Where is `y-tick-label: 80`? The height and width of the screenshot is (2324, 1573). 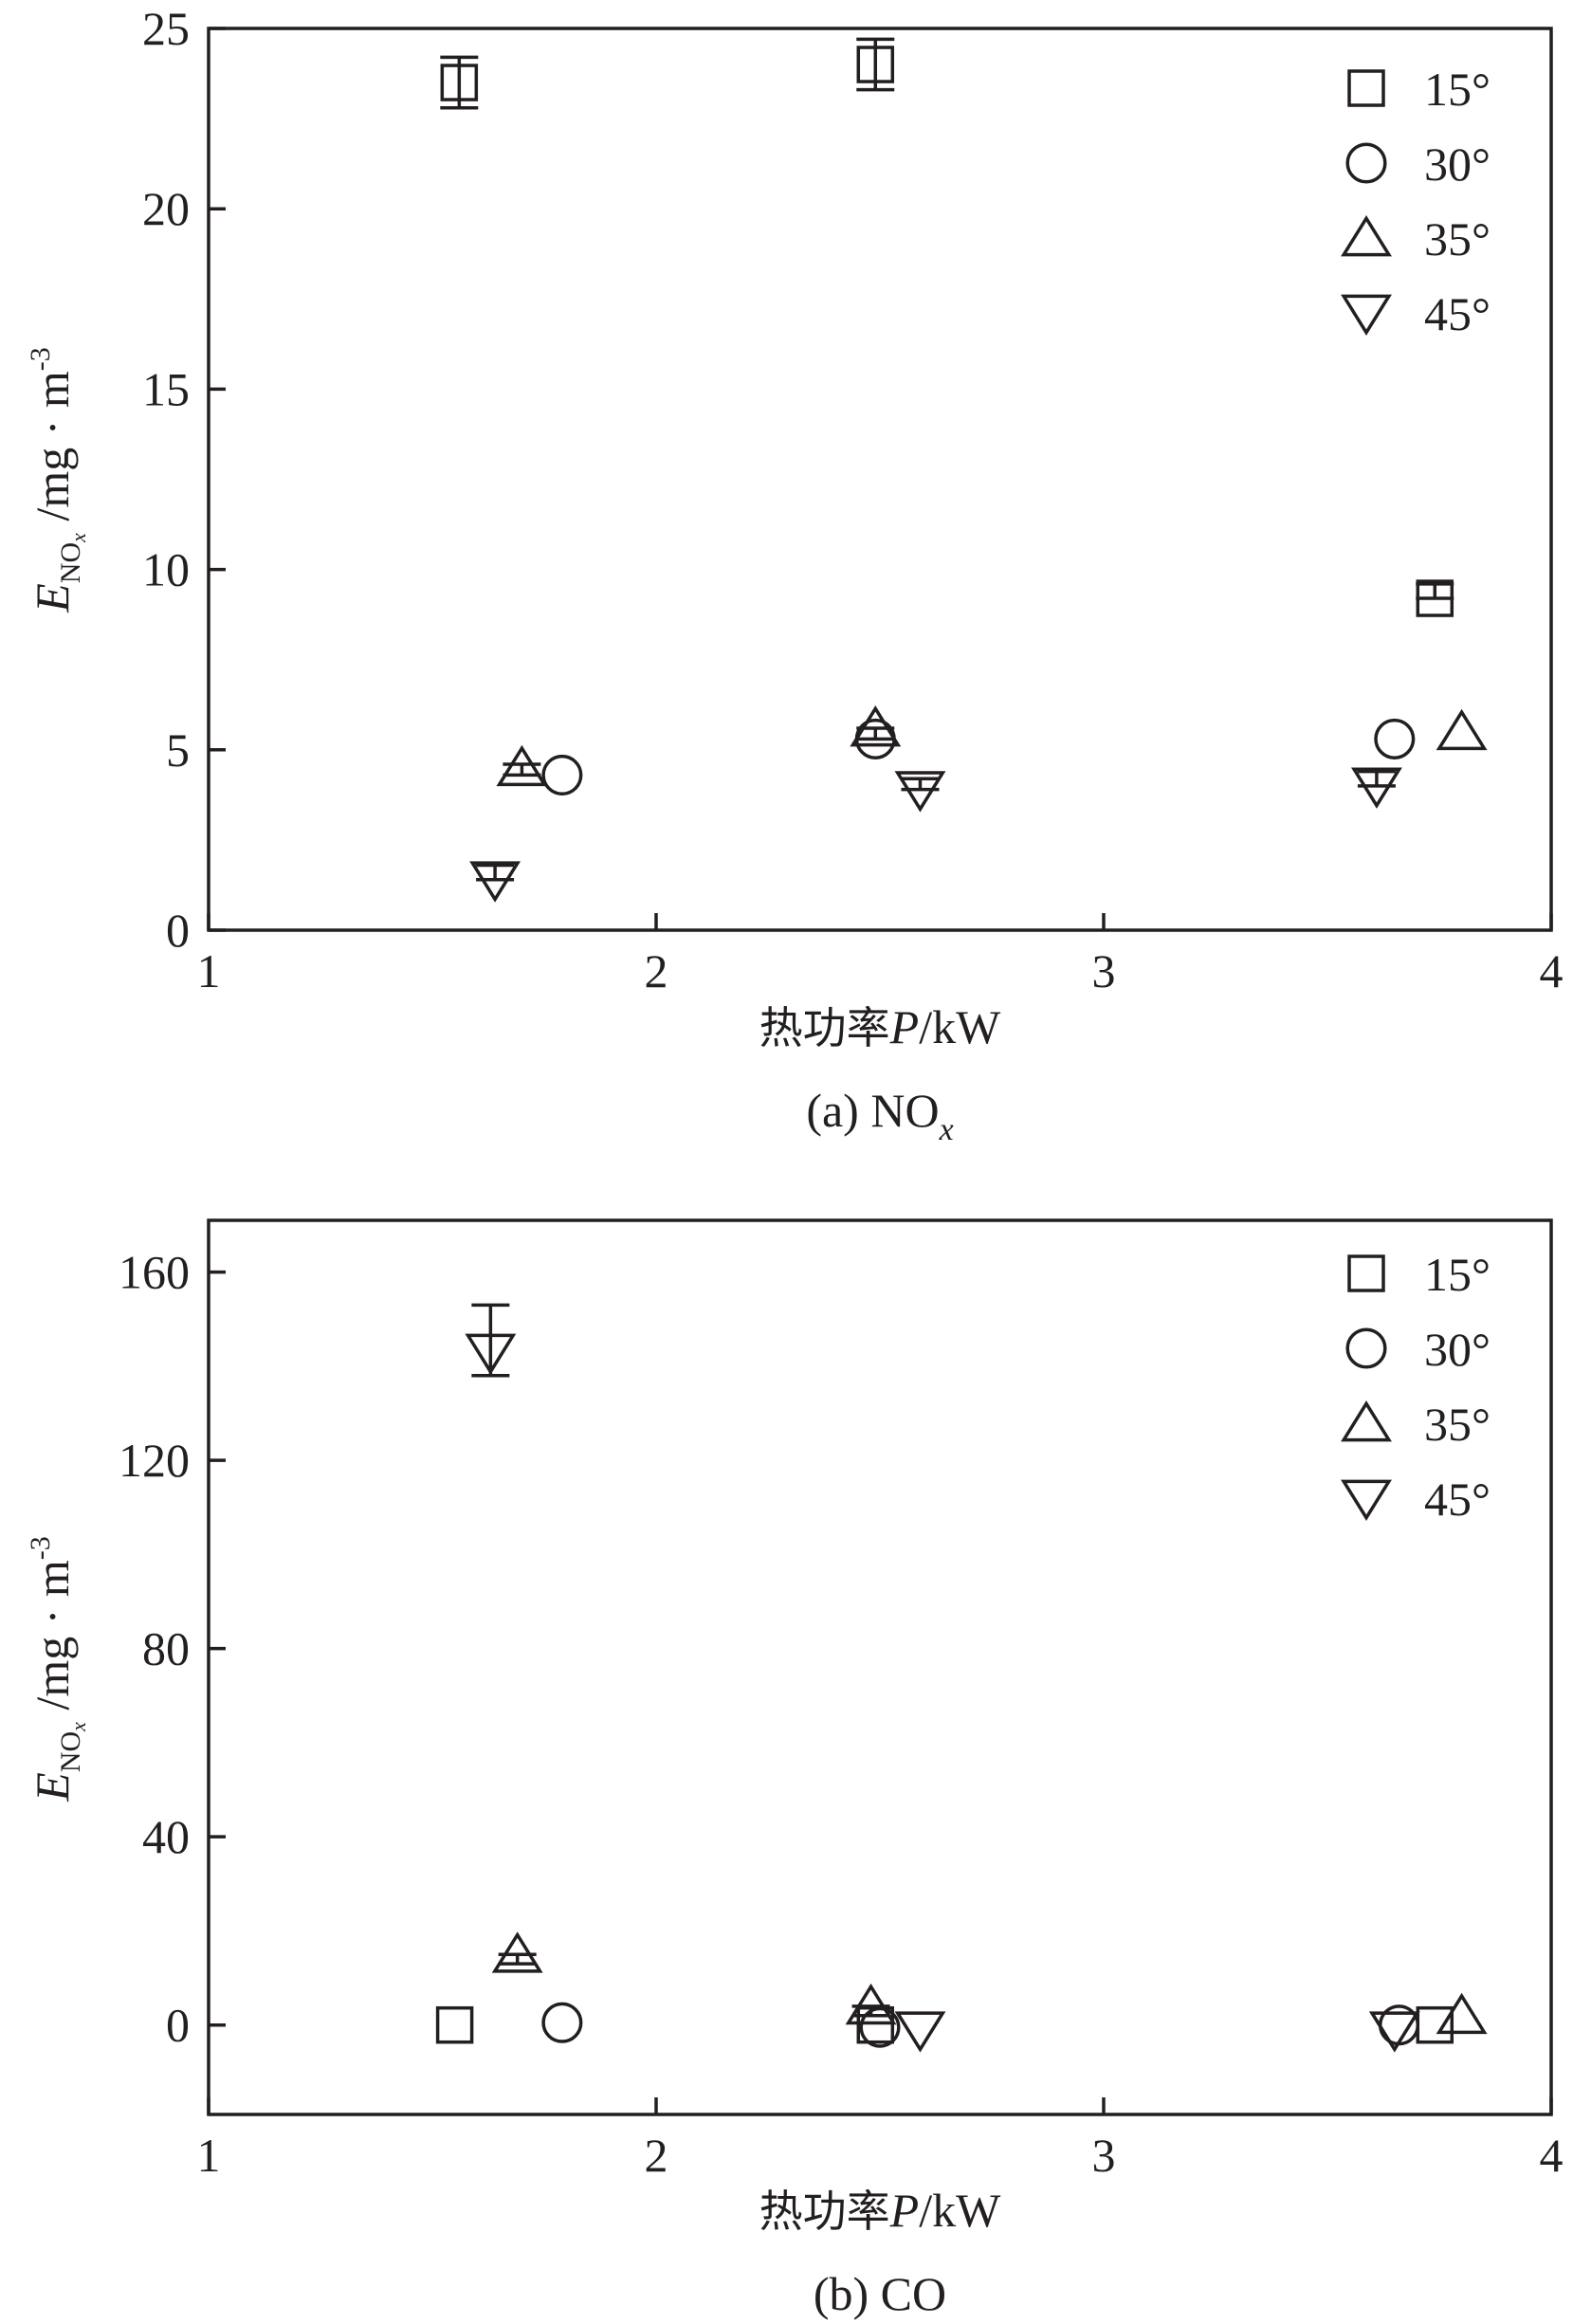 y-tick-label: 80 is located at coordinates (166, 1648).